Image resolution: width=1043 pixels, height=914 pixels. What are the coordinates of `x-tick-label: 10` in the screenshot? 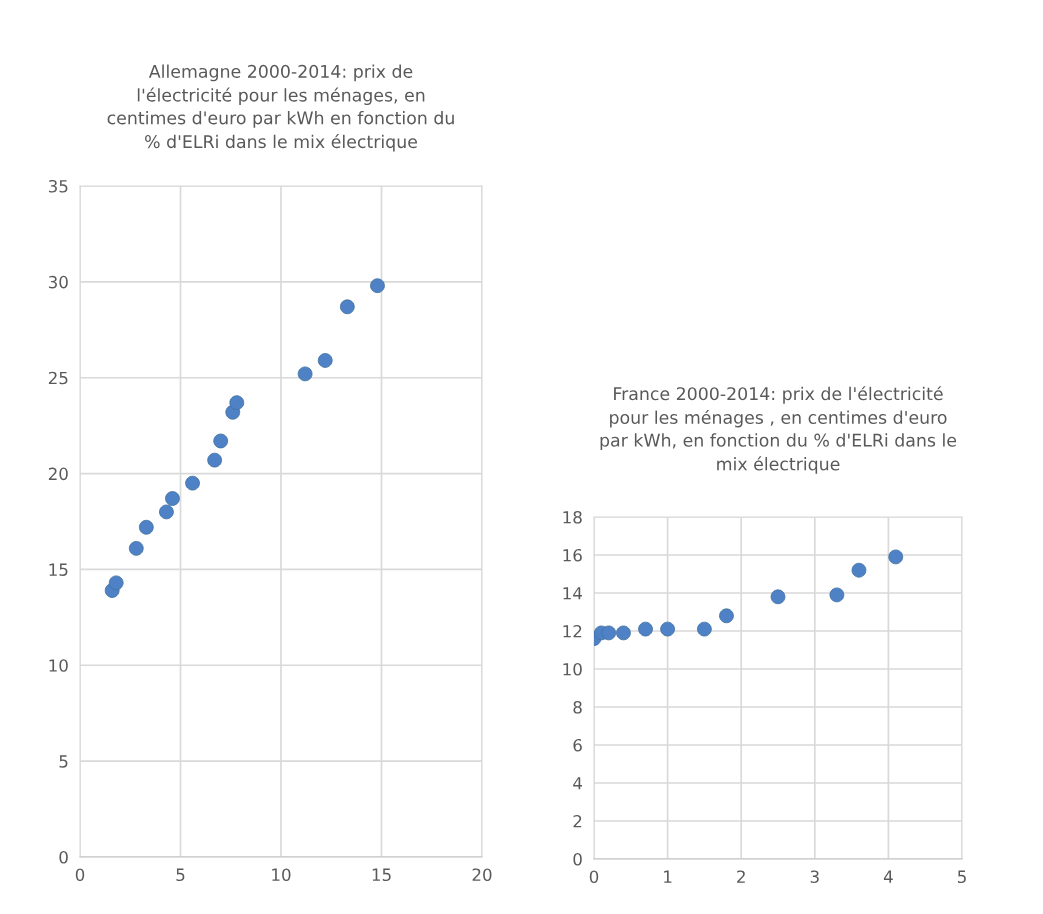 It's located at (281, 875).